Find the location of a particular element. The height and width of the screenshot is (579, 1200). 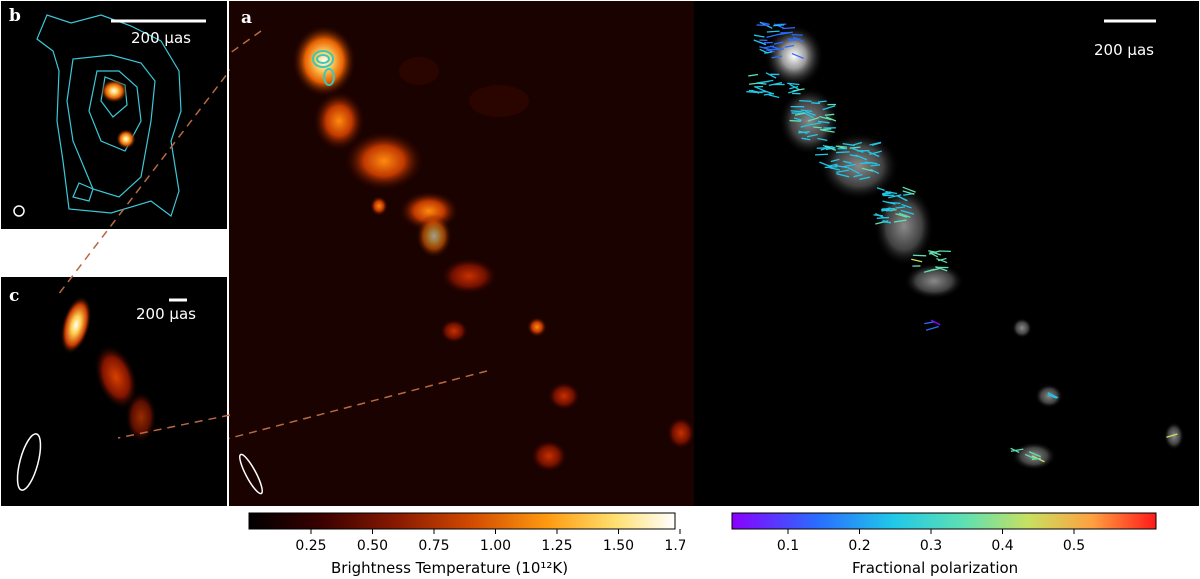

colorbar-polarization: 0.1 0.2 0.3 0.4 0.5 Fractional polarization is located at coordinates (948, 544).